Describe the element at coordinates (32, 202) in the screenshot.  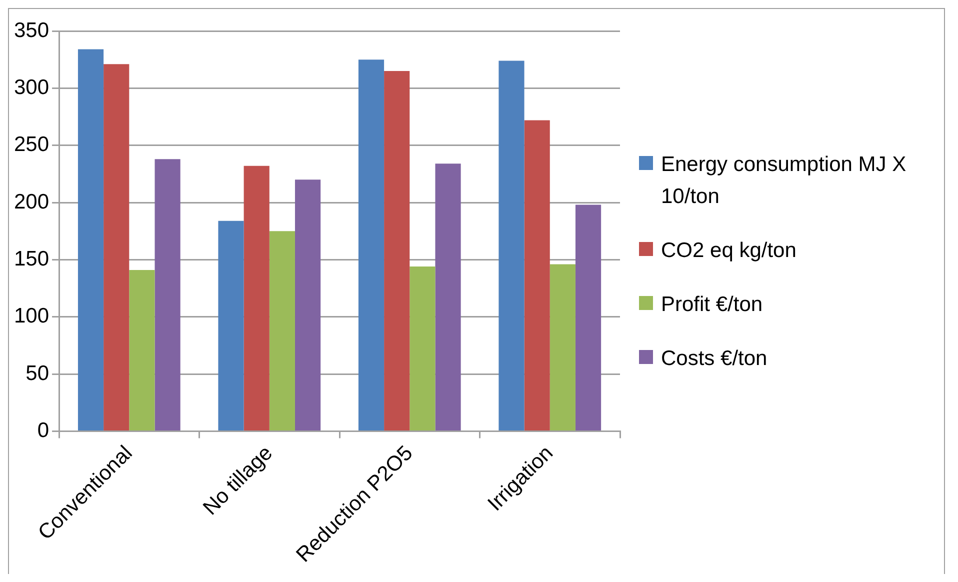
I see `y-tick-label: 200` at that location.